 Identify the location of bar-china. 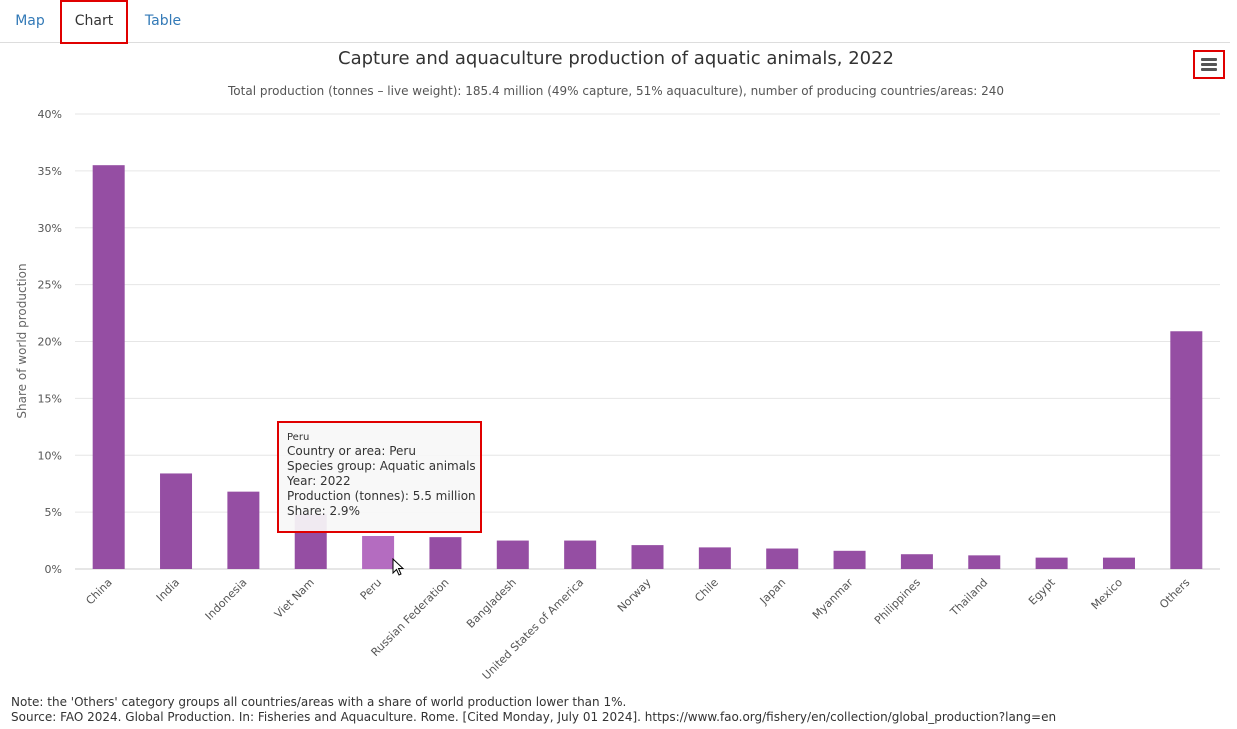
(108, 367).